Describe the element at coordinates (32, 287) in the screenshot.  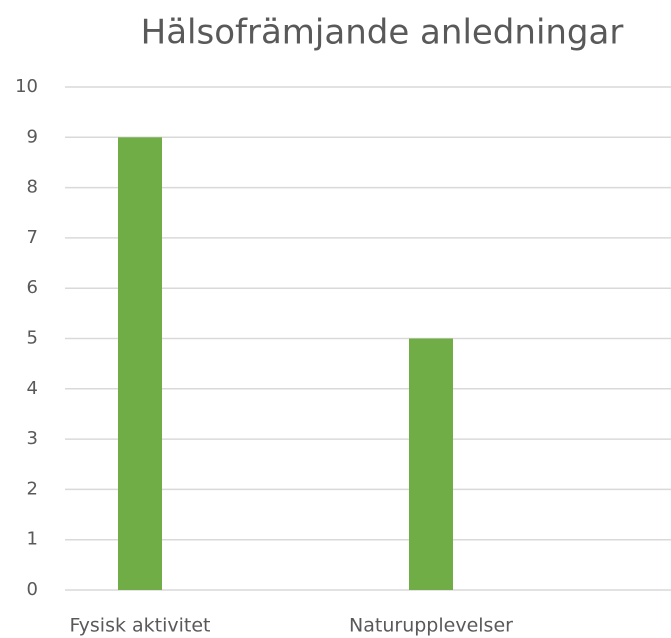
I see `y-tick-label: 6` at that location.